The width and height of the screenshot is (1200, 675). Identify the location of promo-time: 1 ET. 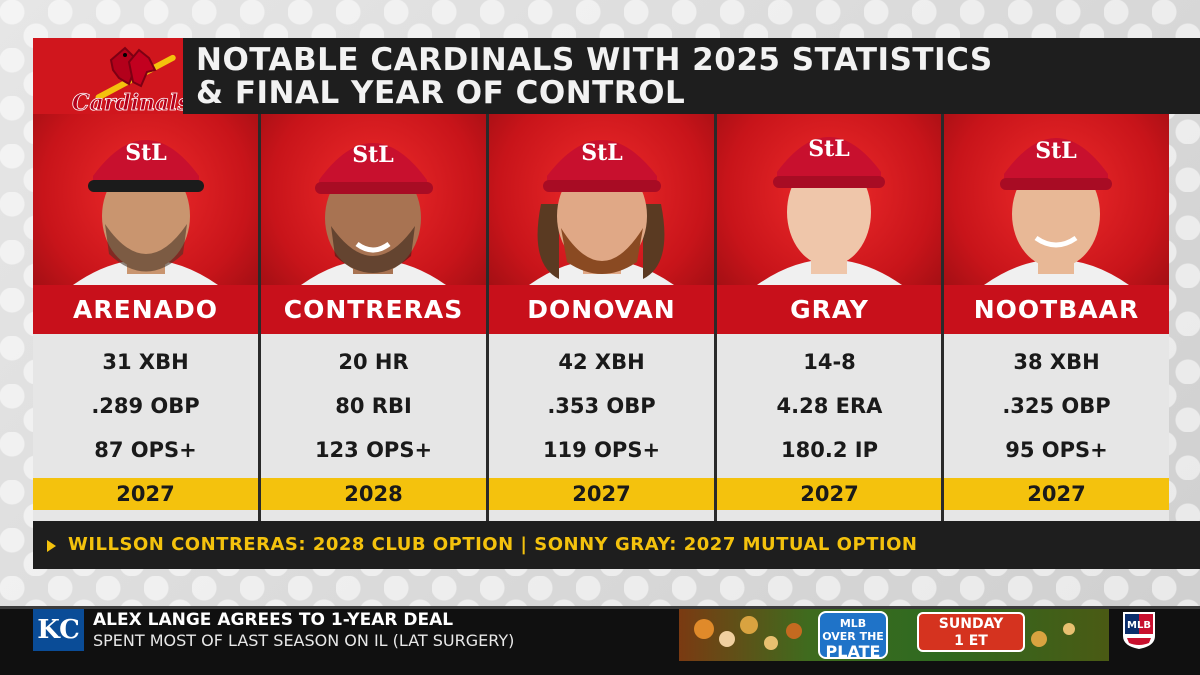
(971, 641).